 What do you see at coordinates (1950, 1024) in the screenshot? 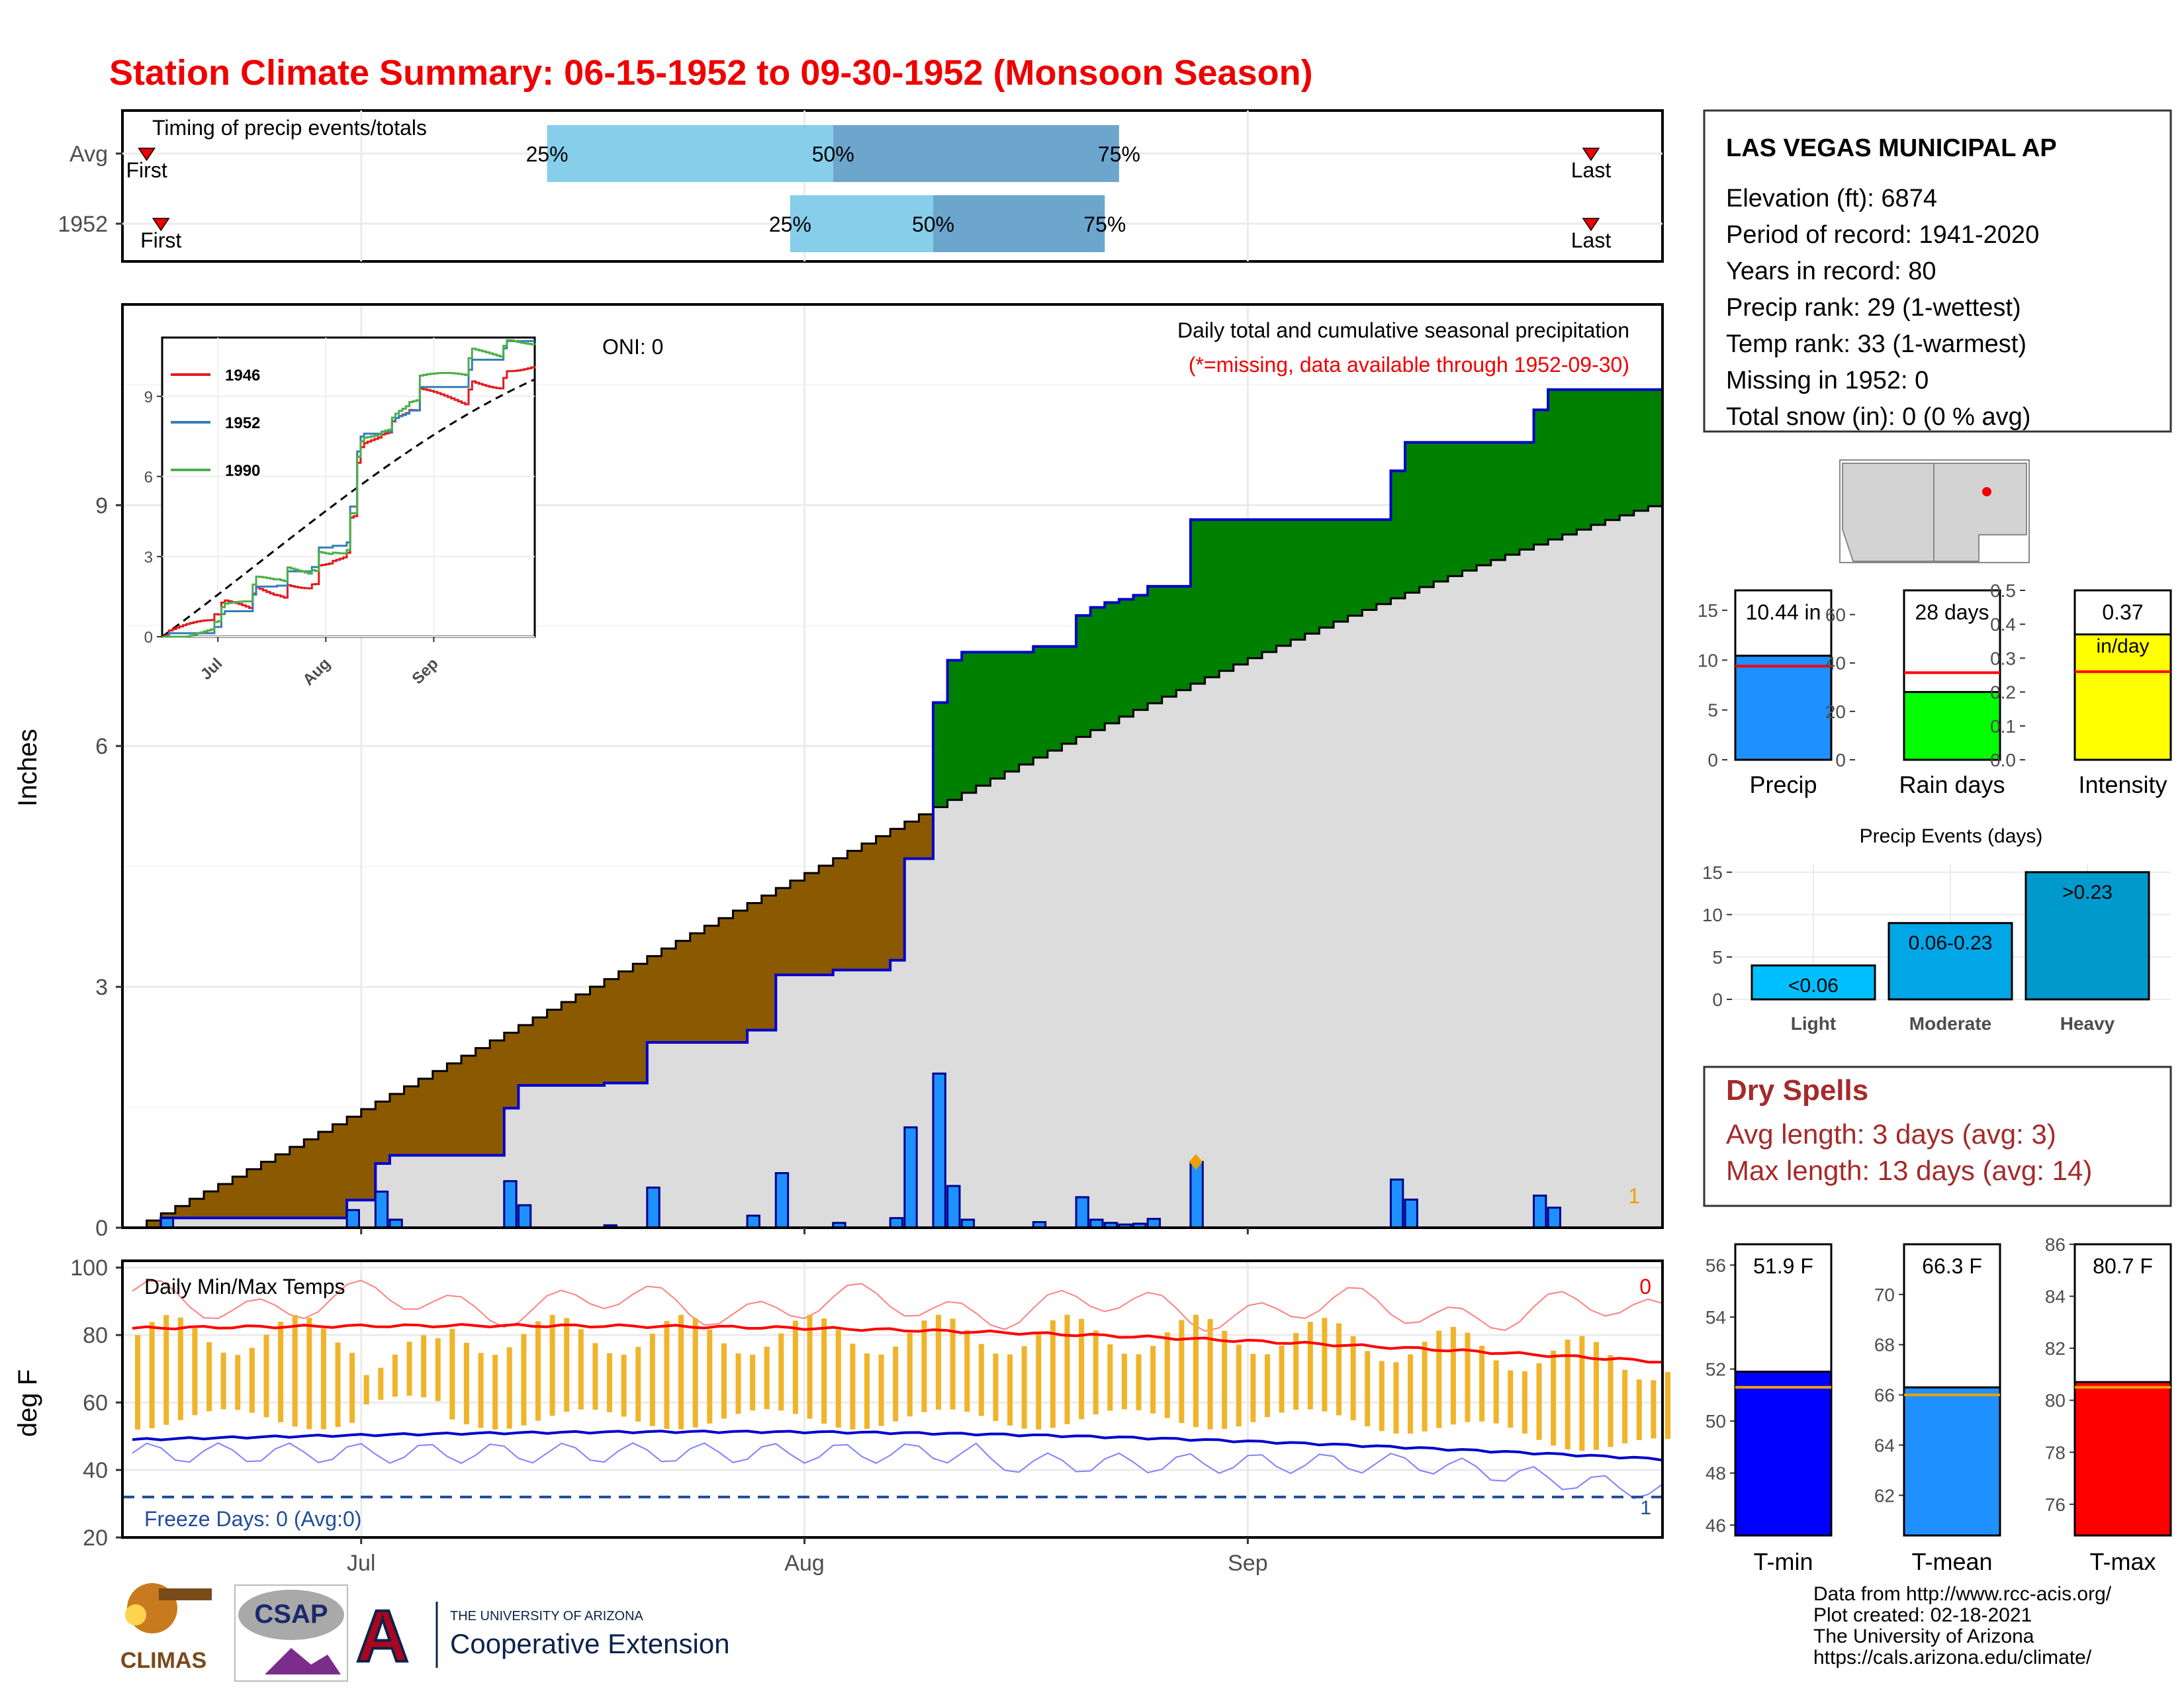
I see `events-x-label: Moderate` at bounding box center [1950, 1024].